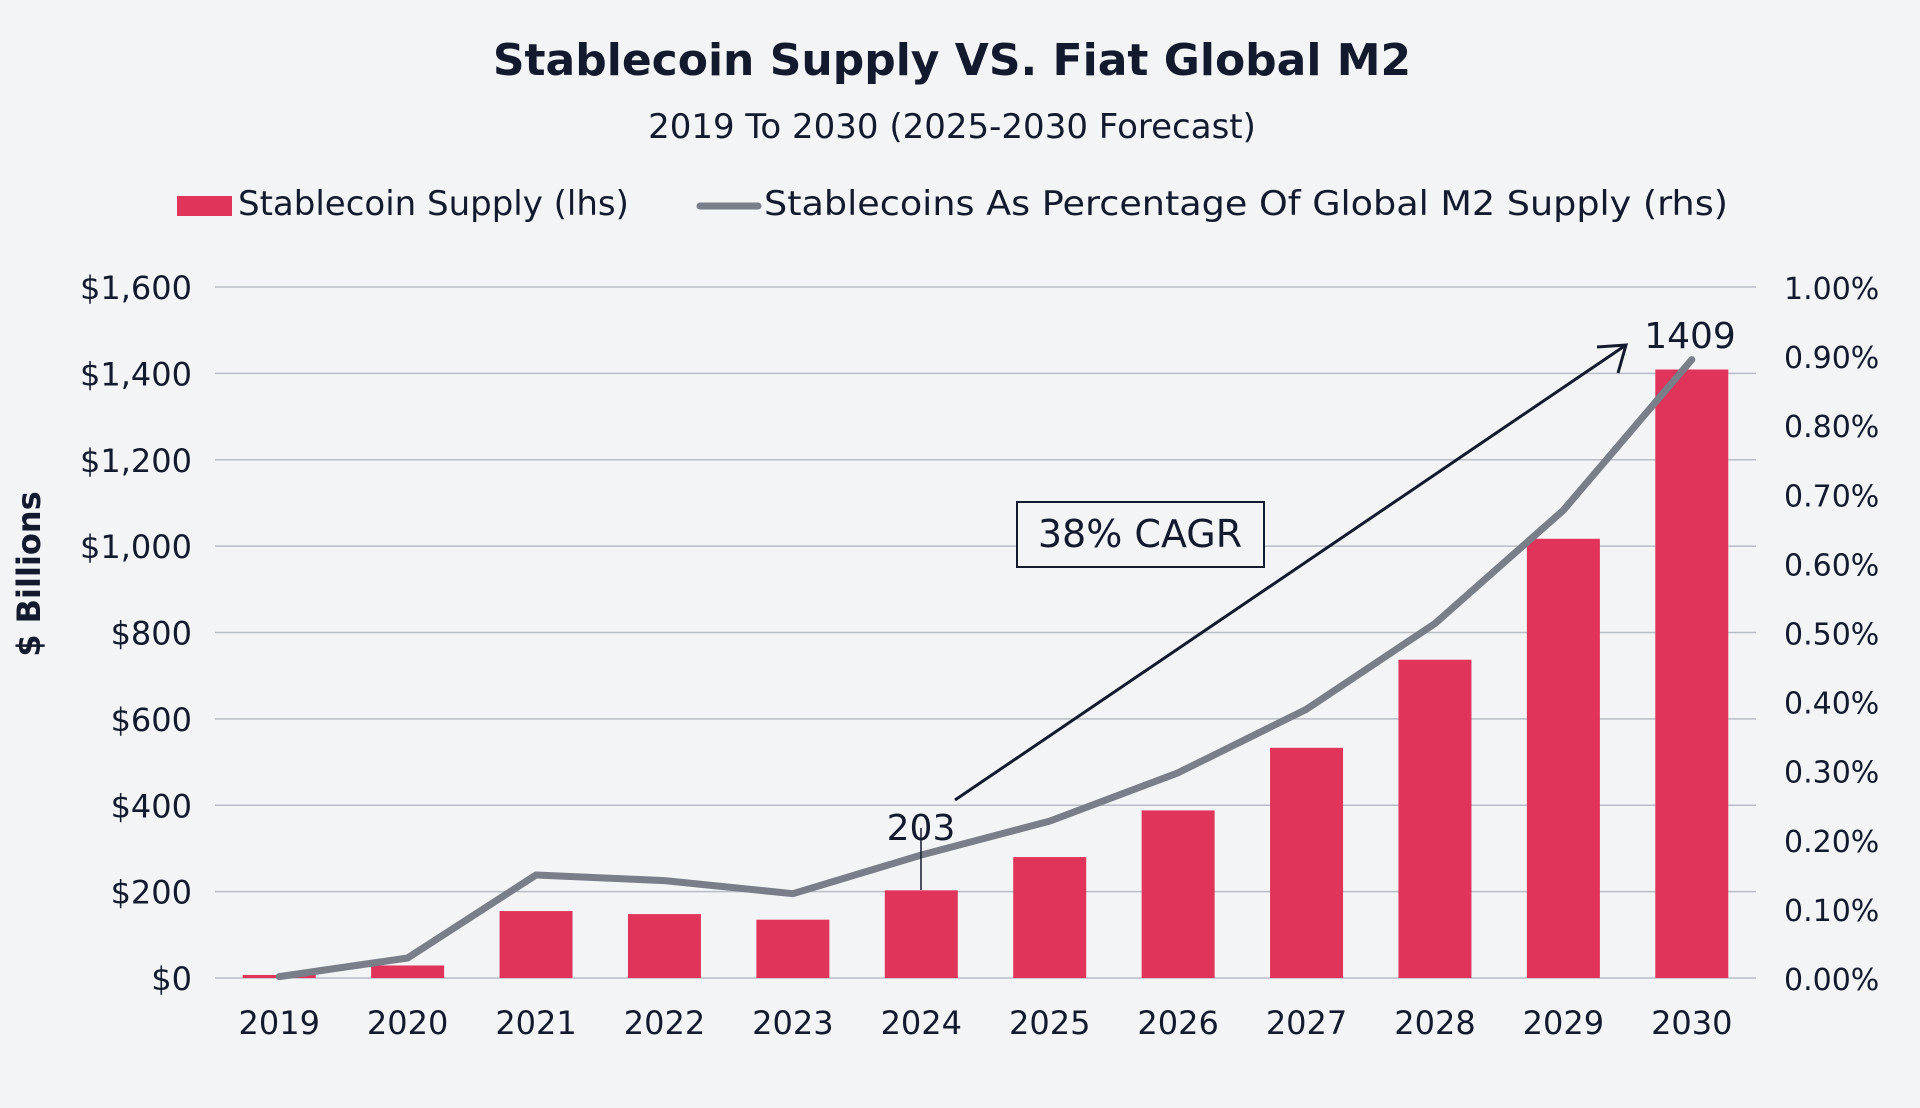  Describe the element at coordinates (1612, 358) in the screenshot. I see `cagr-arrow-head` at that location.